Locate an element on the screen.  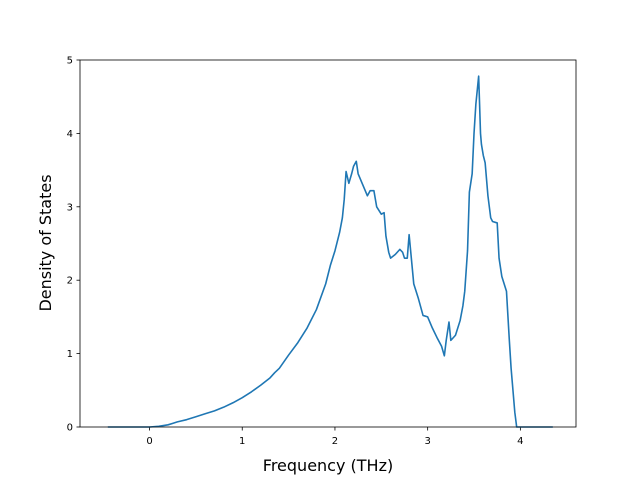
x-tick-label: 0 is located at coordinates (149, 441).